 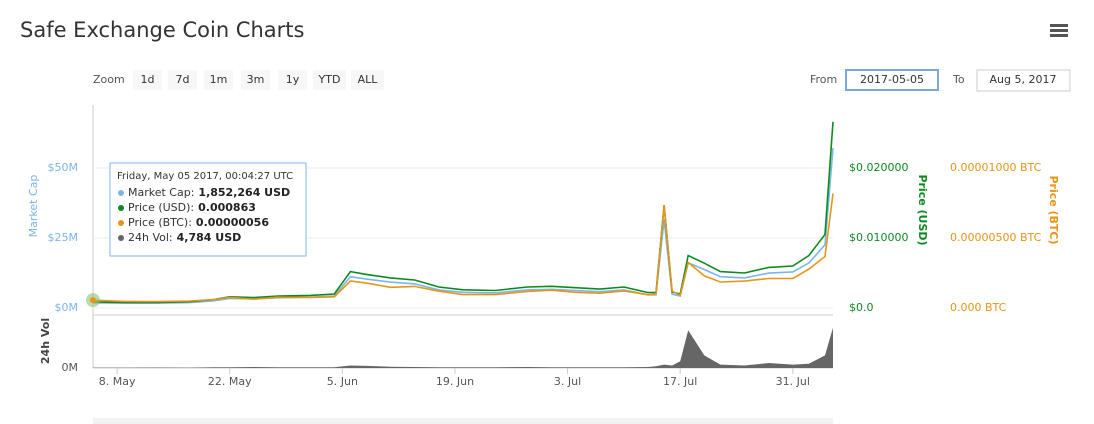 I want to click on y-tick-label: $25M, so click(x=63, y=237).